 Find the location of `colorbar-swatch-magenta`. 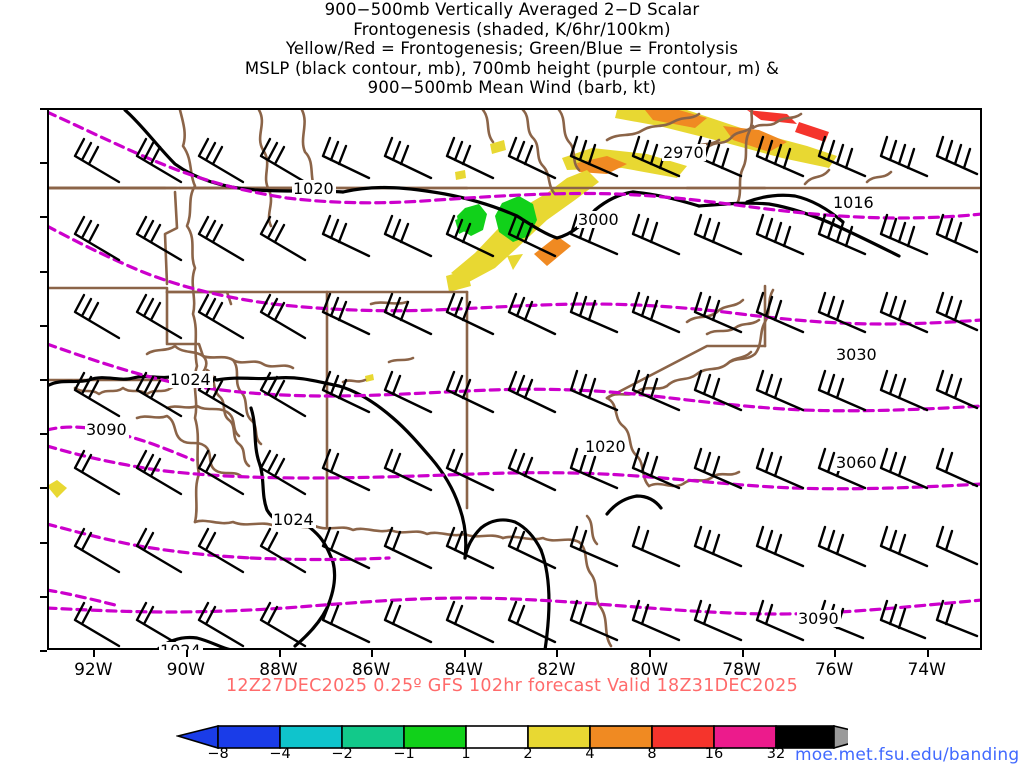

colorbar-swatch-magenta is located at coordinates (745, 737).